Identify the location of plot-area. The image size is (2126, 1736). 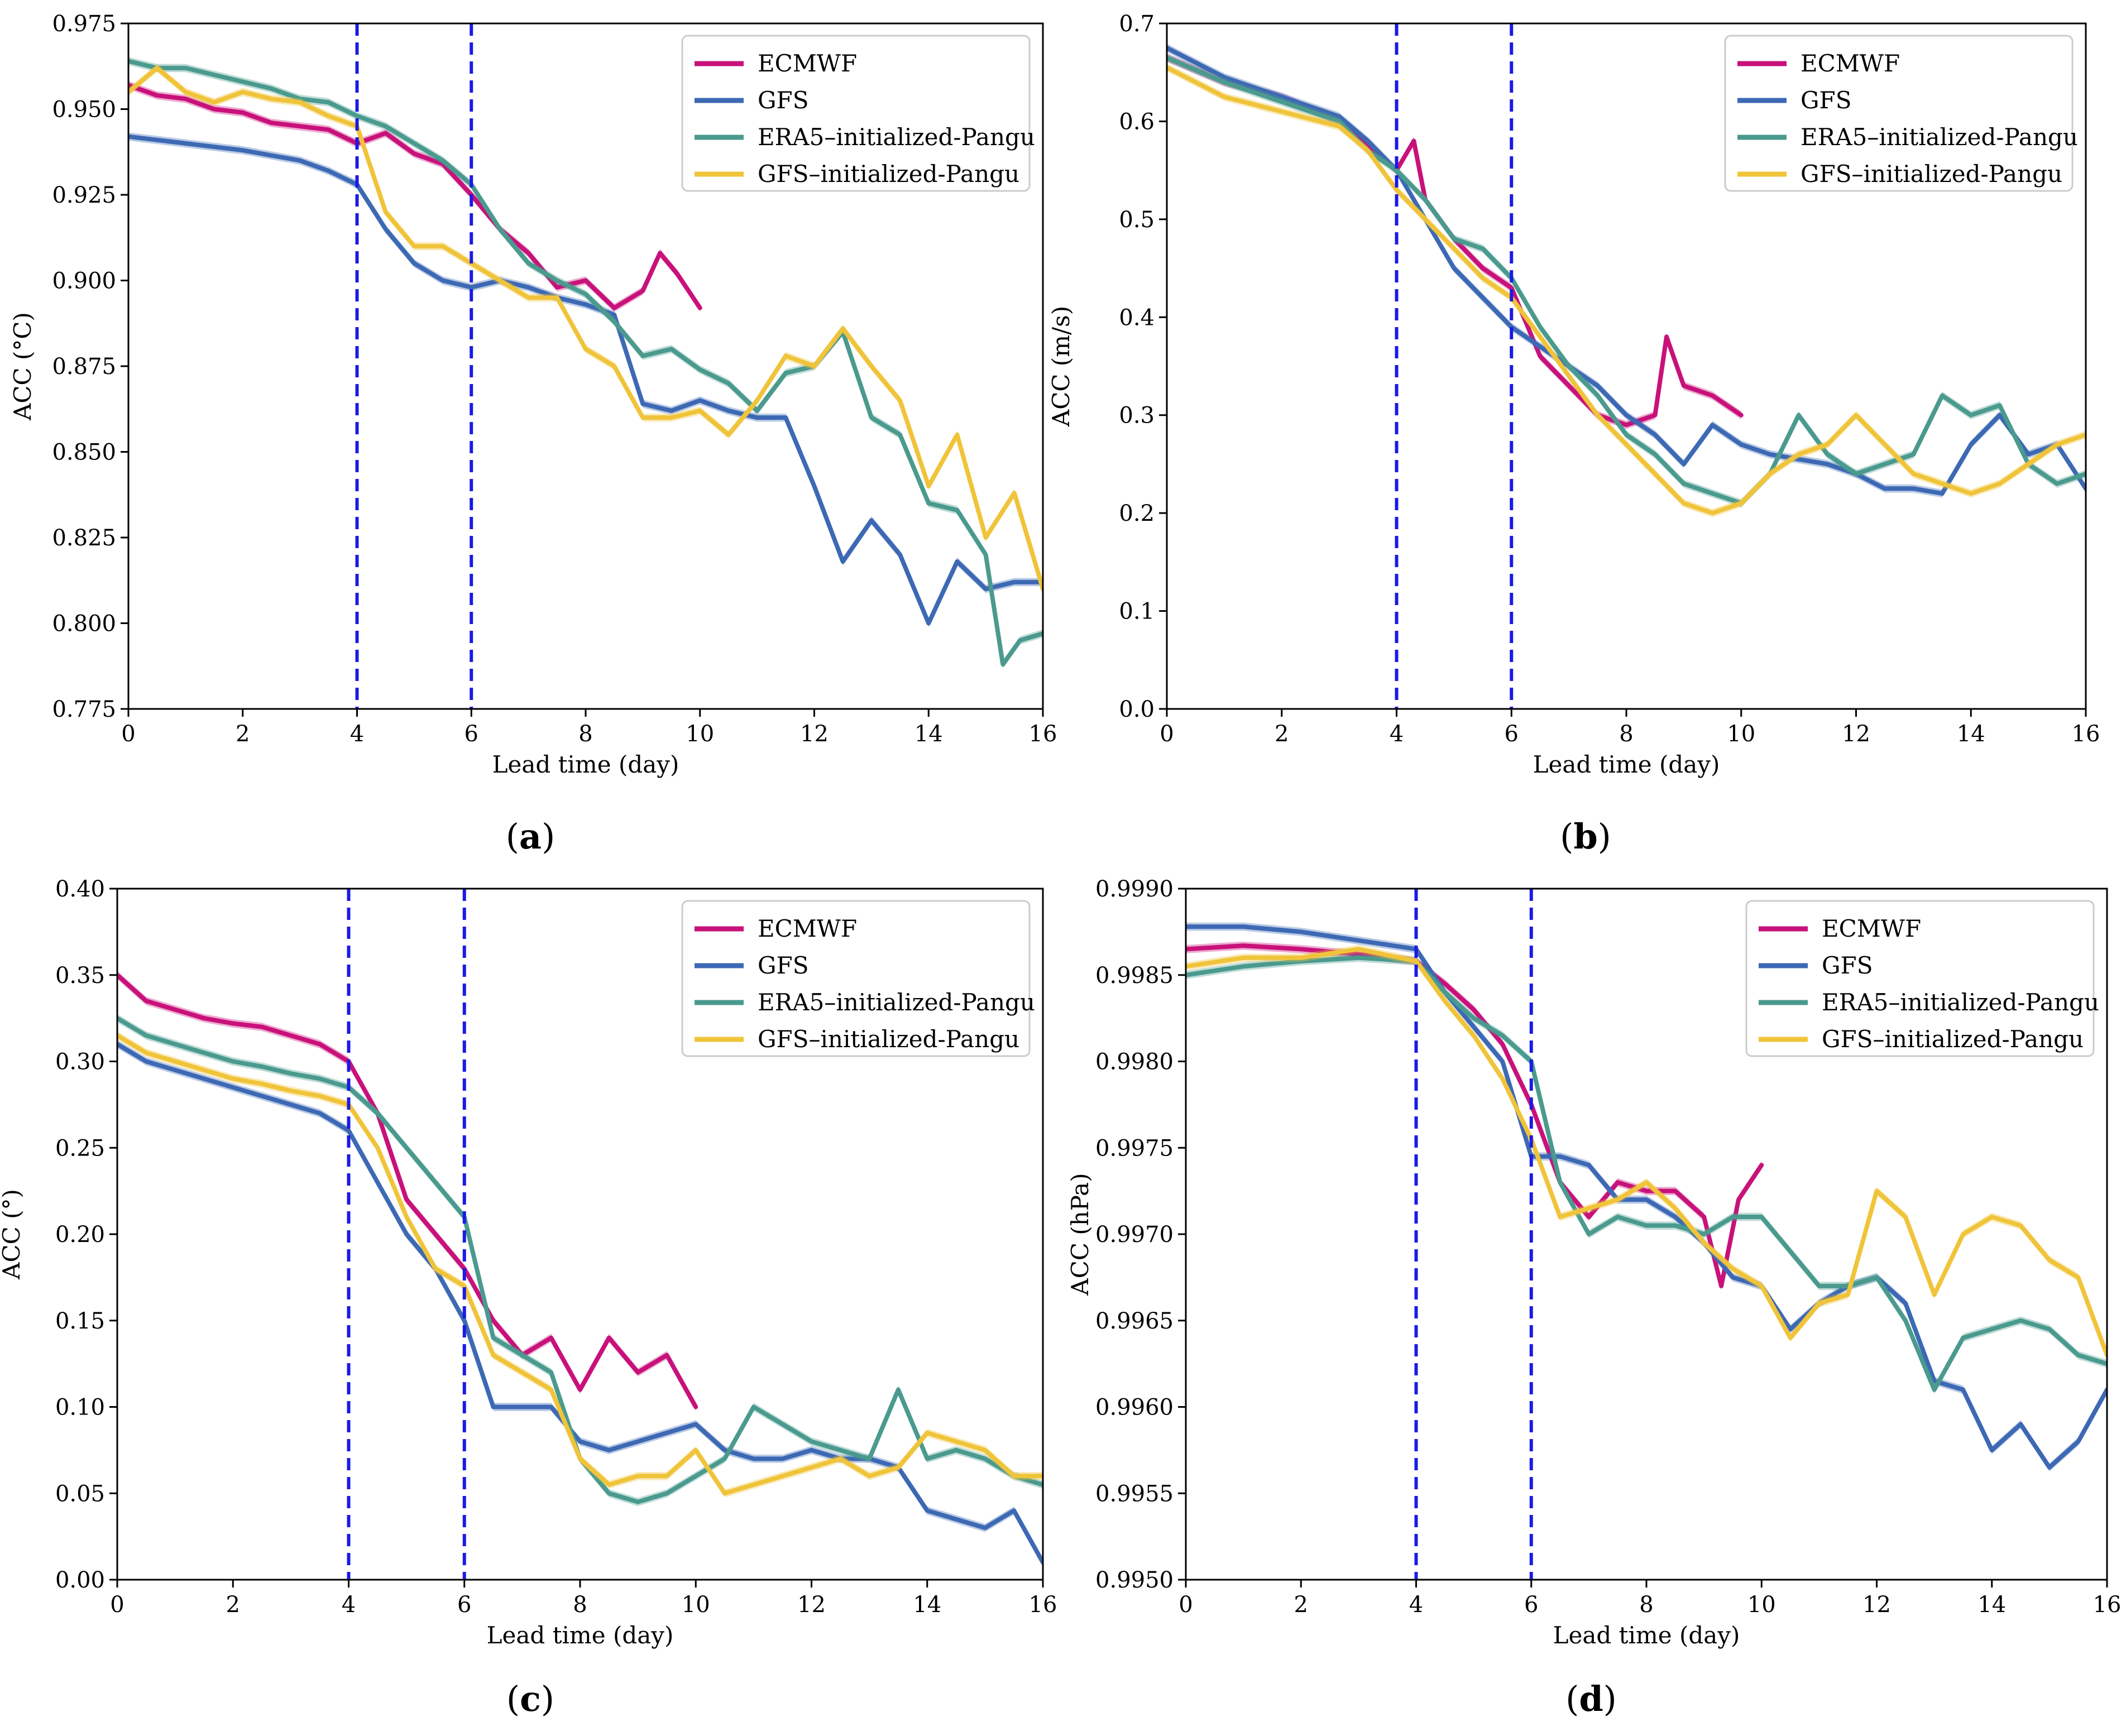
(1646, 1197).